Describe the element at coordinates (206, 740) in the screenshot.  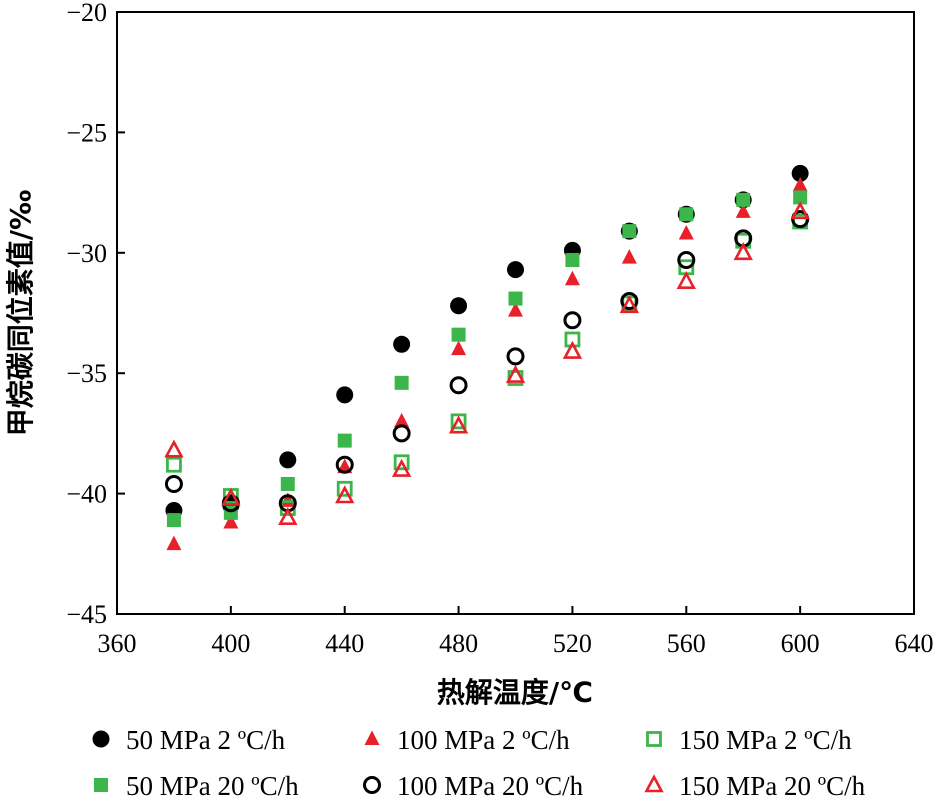
I see `legend-label: 50 MPa 2 ºC/h` at that location.